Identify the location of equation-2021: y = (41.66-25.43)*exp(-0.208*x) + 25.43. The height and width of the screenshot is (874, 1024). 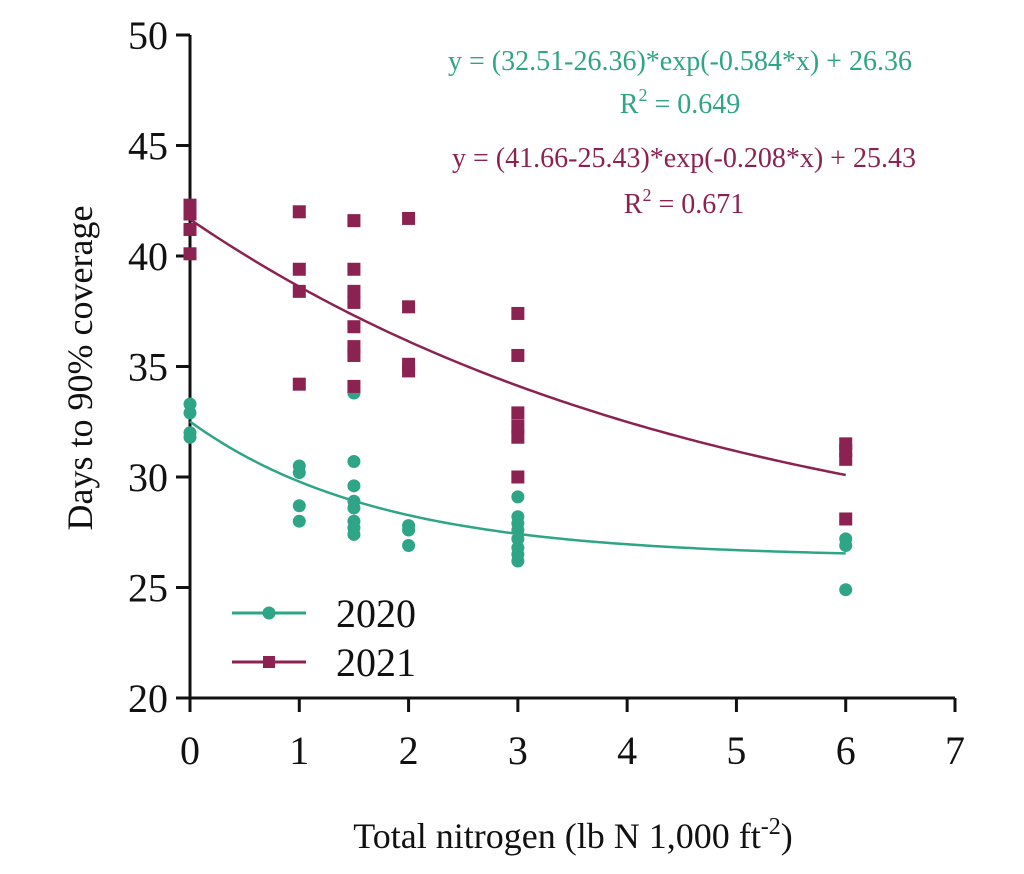
(684, 158).